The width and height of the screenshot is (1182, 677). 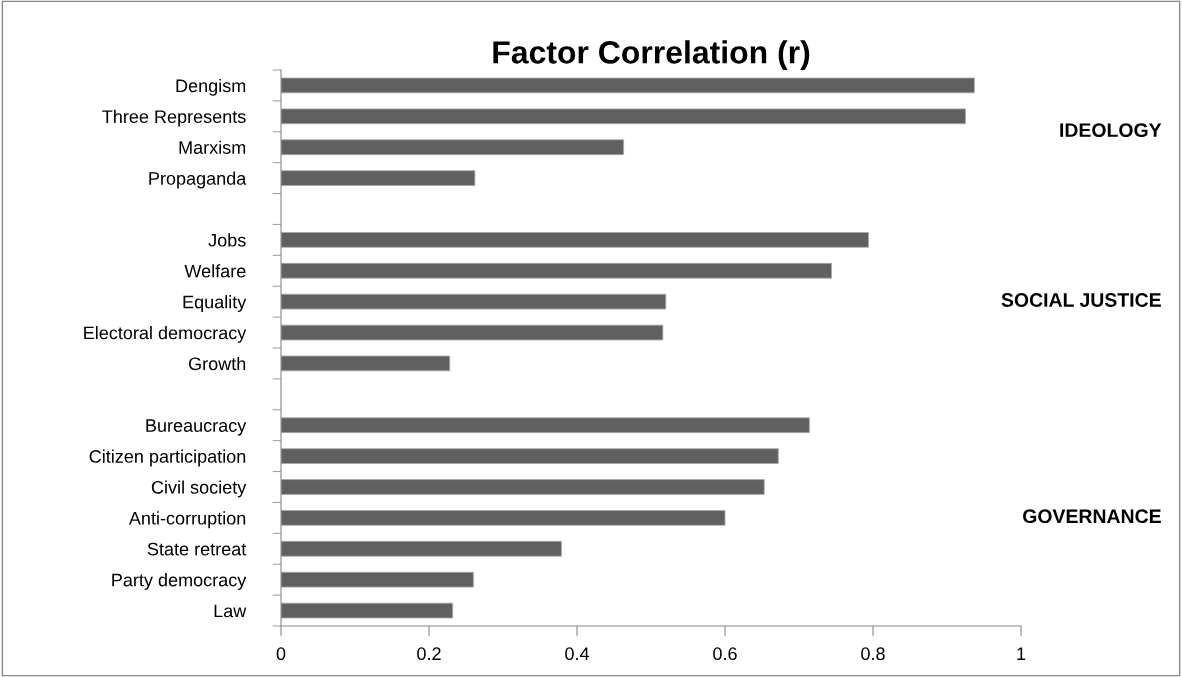 I want to click on y-tick-label: Propaganda, so click(x=198, y=180).